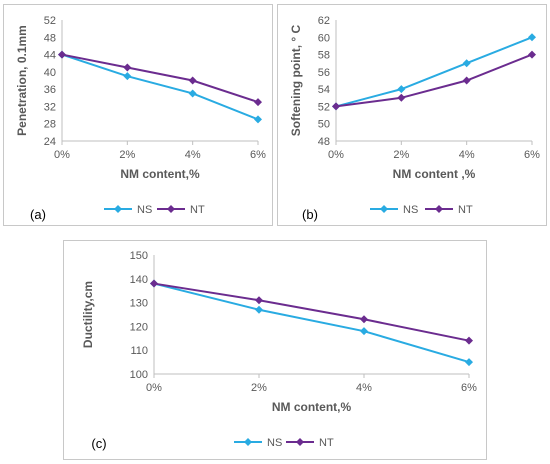 The width and height of the screenshot is (550, 464). Describe the element at coordinates (324, 90) in the screenshot. I see `y-tick-label: 54` at that location.